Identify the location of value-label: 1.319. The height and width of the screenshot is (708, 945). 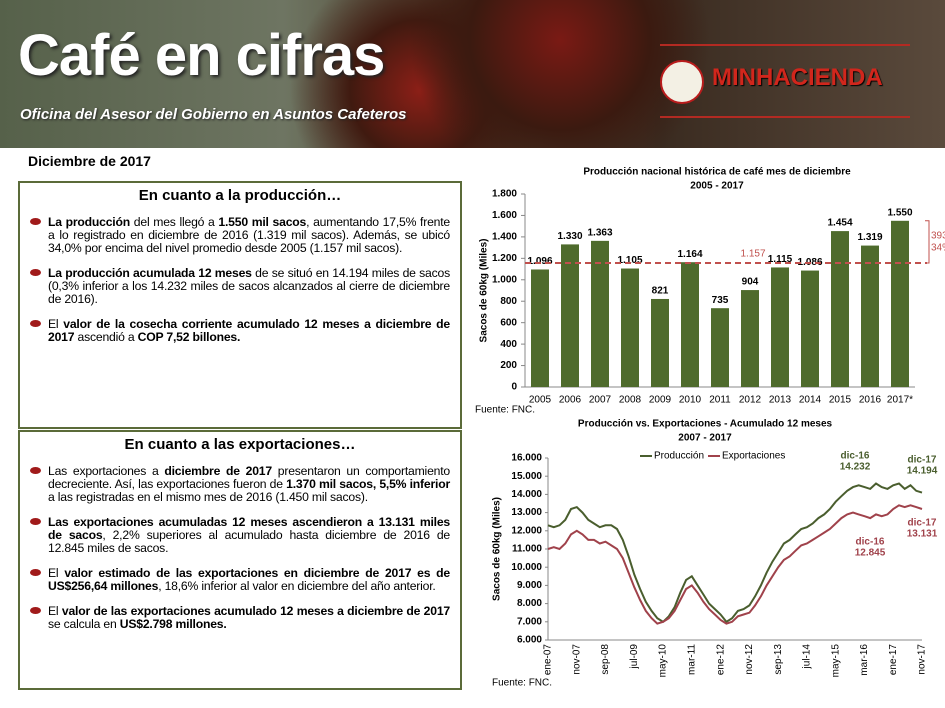
(869, 237).